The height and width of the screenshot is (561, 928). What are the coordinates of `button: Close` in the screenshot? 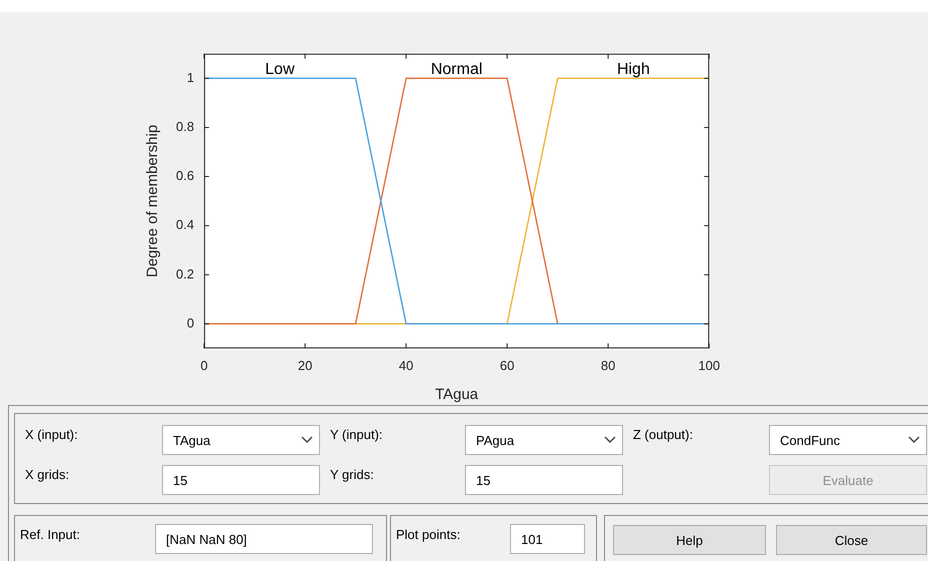 It's located at (851, 540).